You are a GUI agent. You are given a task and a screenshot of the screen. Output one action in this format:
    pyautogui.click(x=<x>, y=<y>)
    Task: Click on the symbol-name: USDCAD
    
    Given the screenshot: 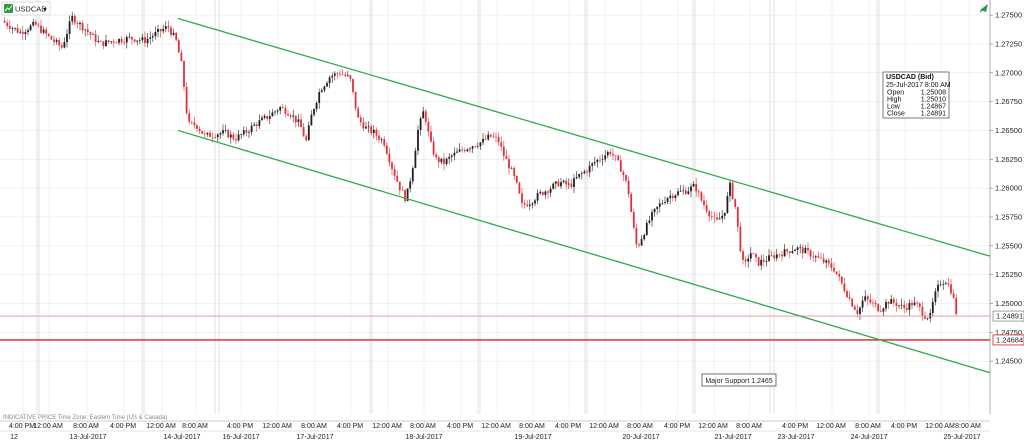 What is the action you would take?
    pyautogui.click(x=31, y=9)
    